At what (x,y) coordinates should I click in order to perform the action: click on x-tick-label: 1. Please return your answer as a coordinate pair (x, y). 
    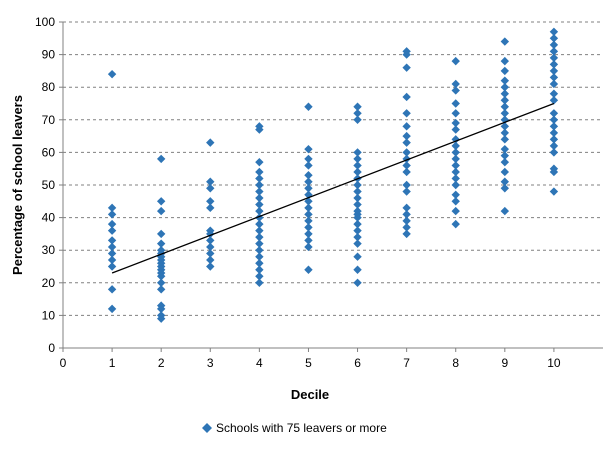
    Looking at the image, I should click on (112, 363).